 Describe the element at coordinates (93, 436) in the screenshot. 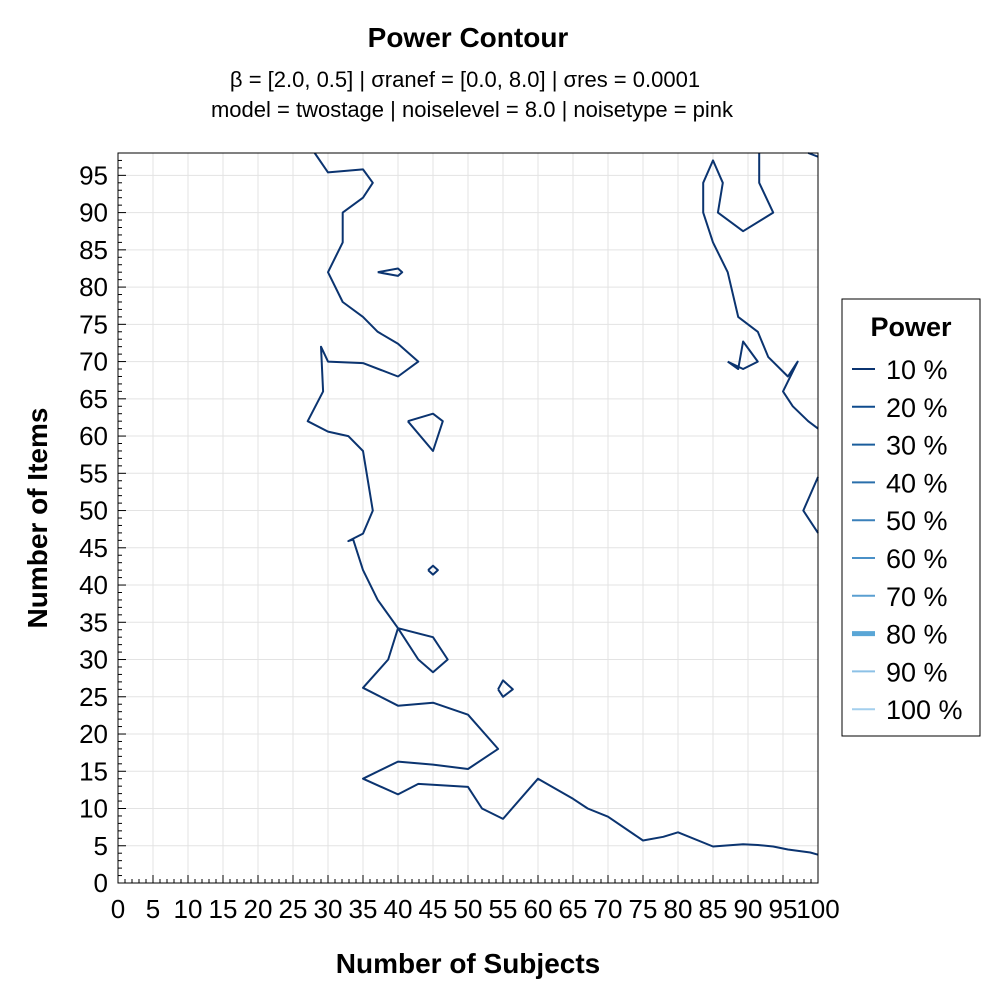

I see `y-tick-label: 60` at that location.